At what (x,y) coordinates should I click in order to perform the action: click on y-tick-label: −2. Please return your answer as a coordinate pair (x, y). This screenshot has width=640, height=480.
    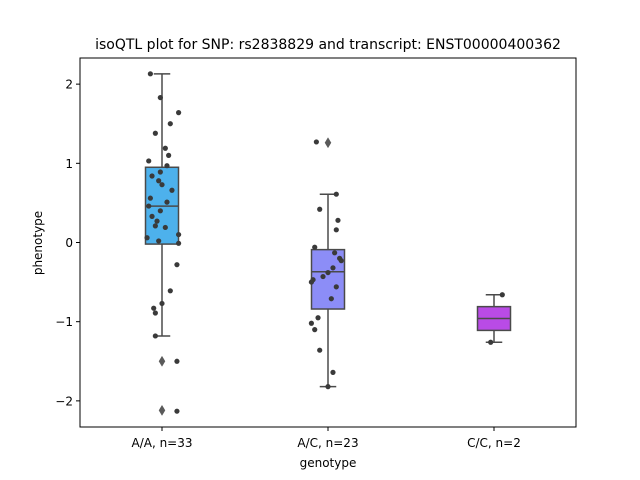
    Looking at the image, I should click on (64, 401).